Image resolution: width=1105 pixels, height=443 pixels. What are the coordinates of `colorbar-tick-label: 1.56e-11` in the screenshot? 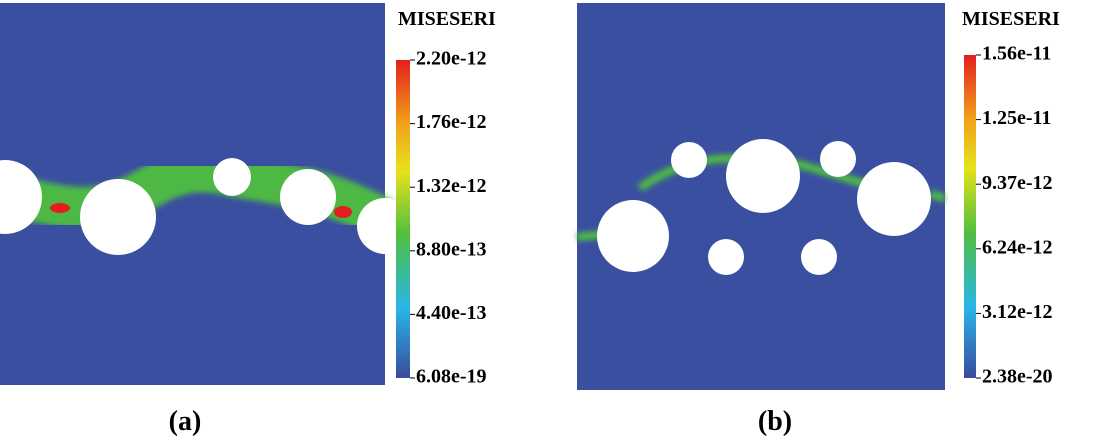 It's located at (1016, 54).